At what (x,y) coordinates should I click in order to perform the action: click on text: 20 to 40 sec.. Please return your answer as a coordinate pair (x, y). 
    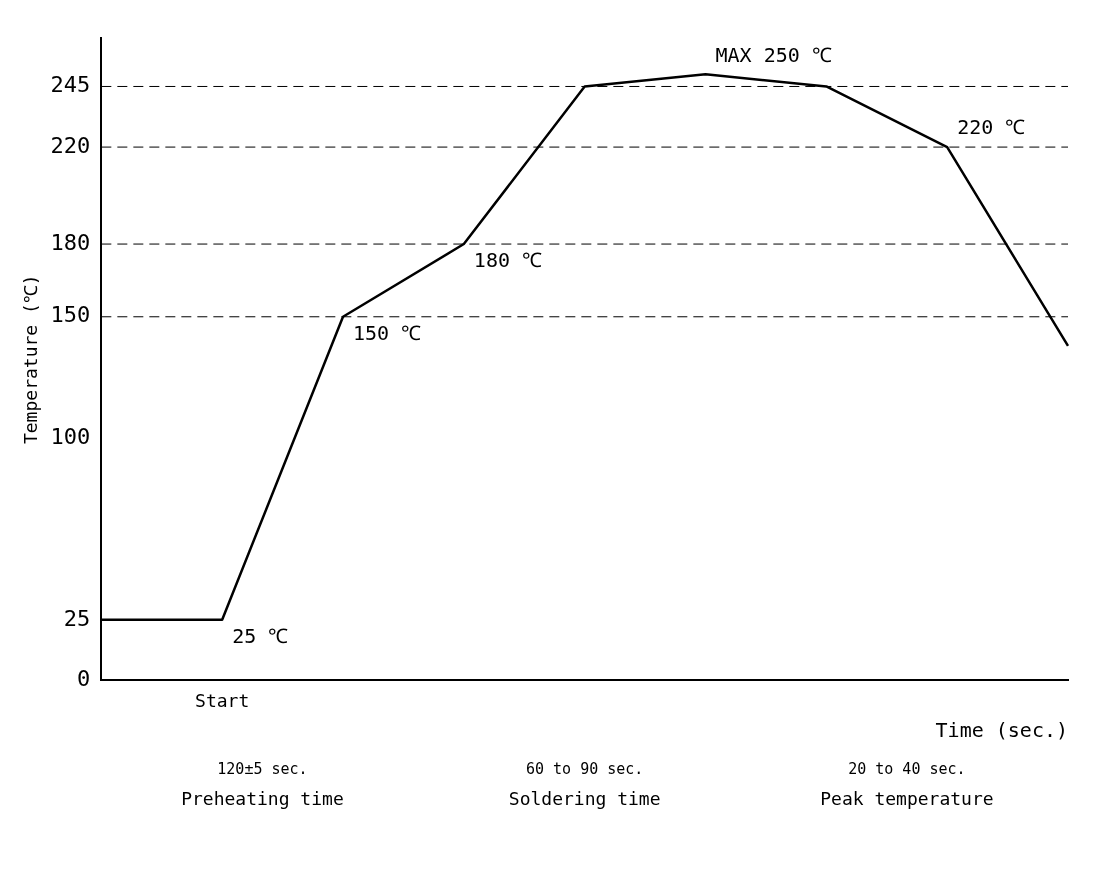
    Looking at the image, I should click on (907, 769).